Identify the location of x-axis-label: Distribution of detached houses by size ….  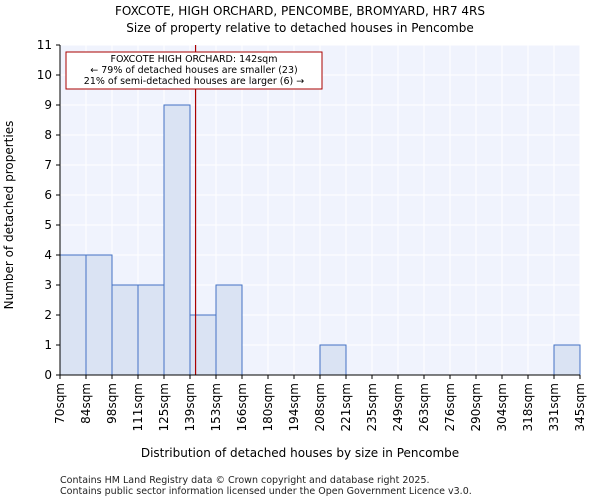
(300, 453).